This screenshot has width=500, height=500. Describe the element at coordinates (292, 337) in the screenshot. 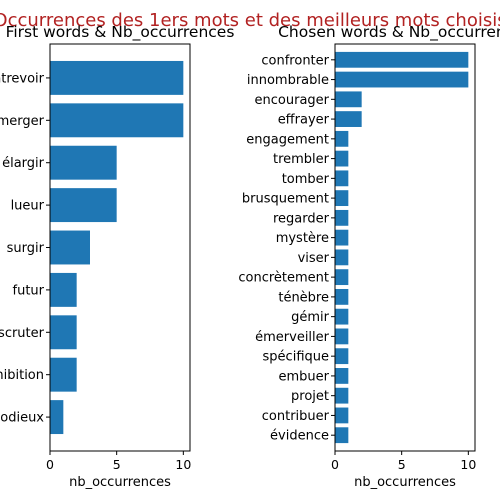

I see `y-tick-label: émerveiller` at that location.